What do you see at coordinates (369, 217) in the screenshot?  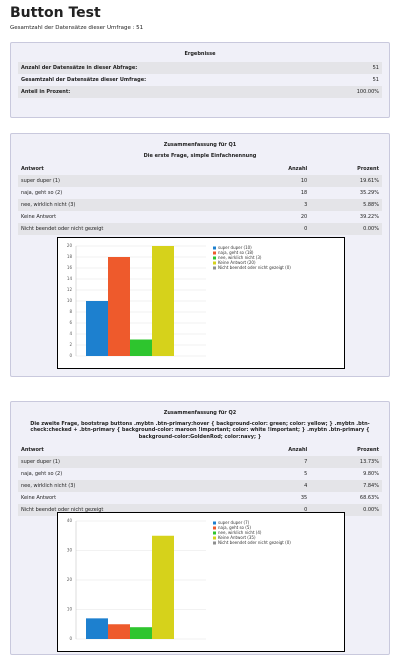 I see `answer-cell: 39.22%` at bounding box center [369, 217].